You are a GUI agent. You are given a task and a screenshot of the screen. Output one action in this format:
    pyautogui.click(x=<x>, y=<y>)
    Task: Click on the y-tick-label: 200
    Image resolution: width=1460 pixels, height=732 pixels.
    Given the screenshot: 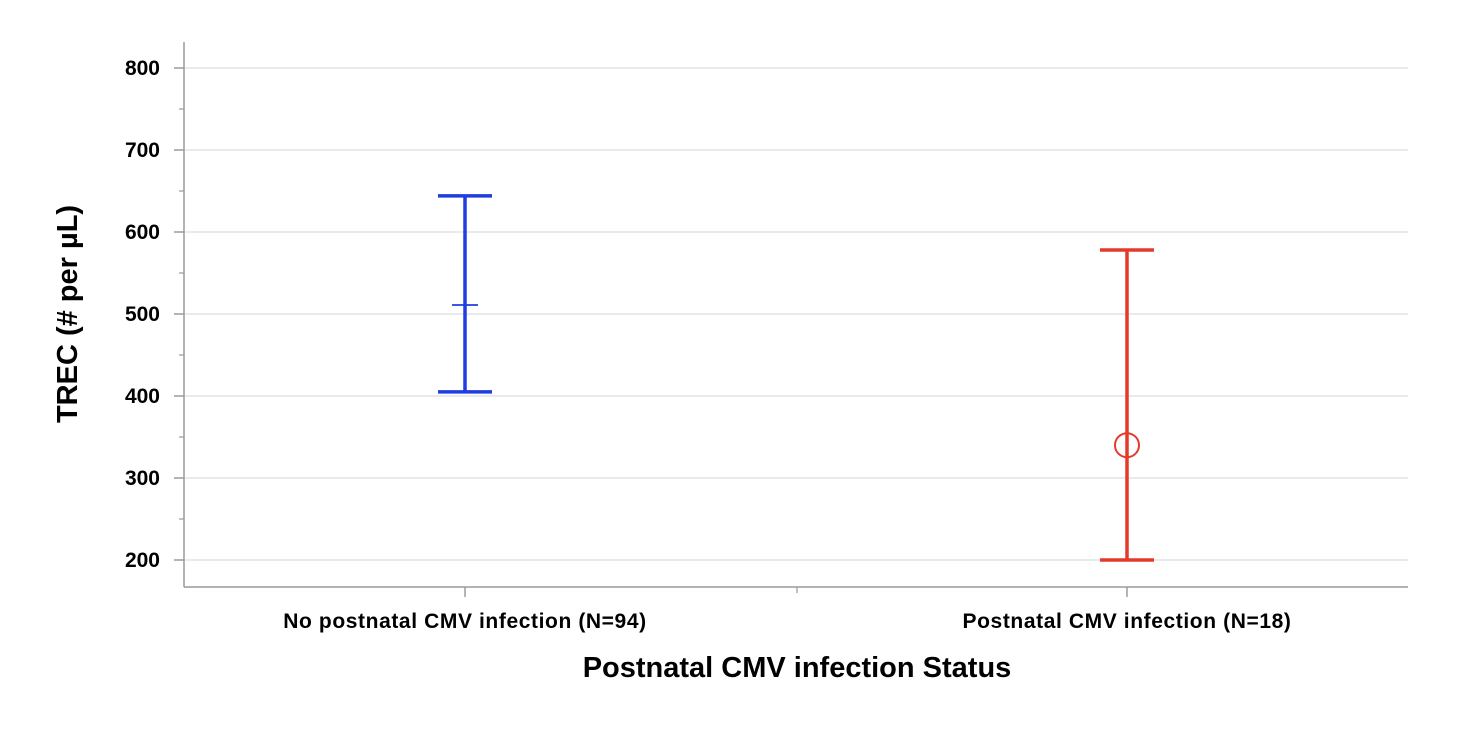 What is the action you would take?
    pyautogui.click(x=142, y=560)
    